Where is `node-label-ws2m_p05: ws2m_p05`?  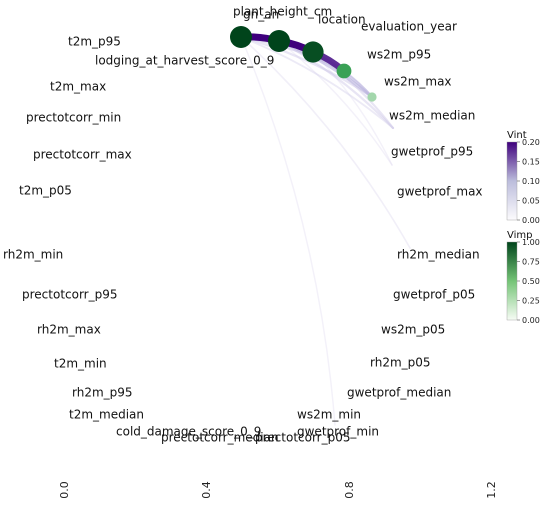 node-label-ws2m_p05: ws2m_p05 is located at coordinates (413, 330).